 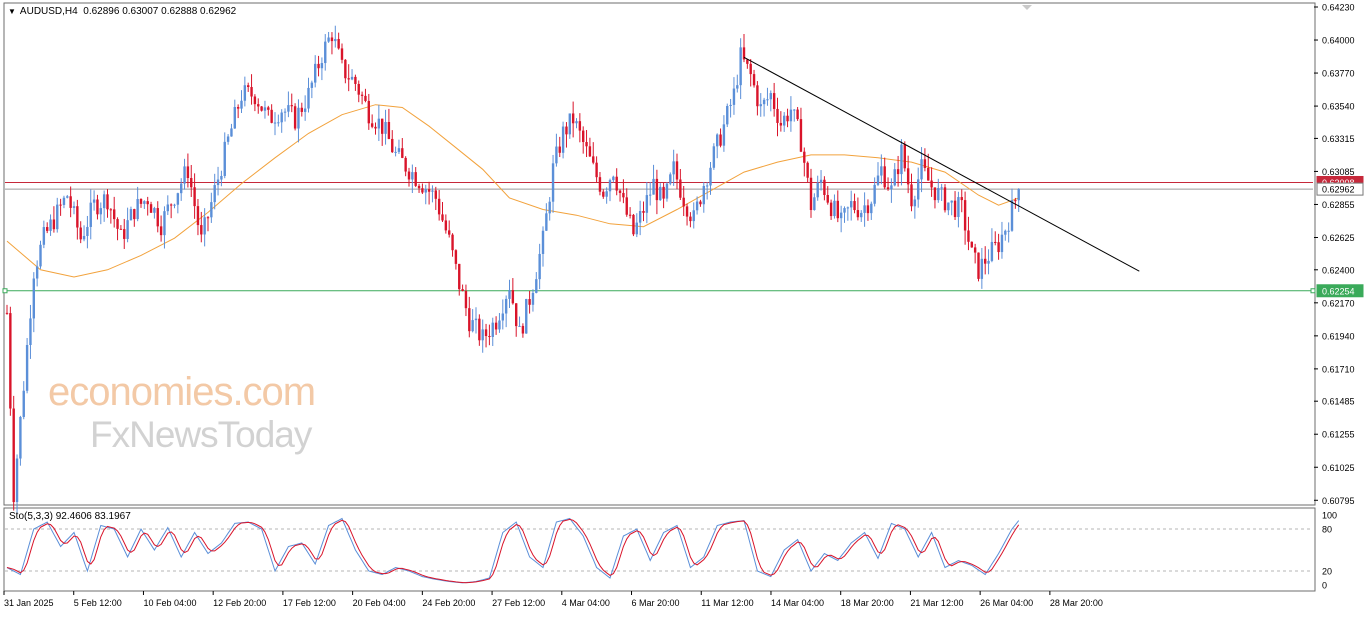 What do you see at coordinates (239, 603) in the screenshot?
I see `time-tick-label: 12 Feb 20:00` at bounding box center [239, 603].